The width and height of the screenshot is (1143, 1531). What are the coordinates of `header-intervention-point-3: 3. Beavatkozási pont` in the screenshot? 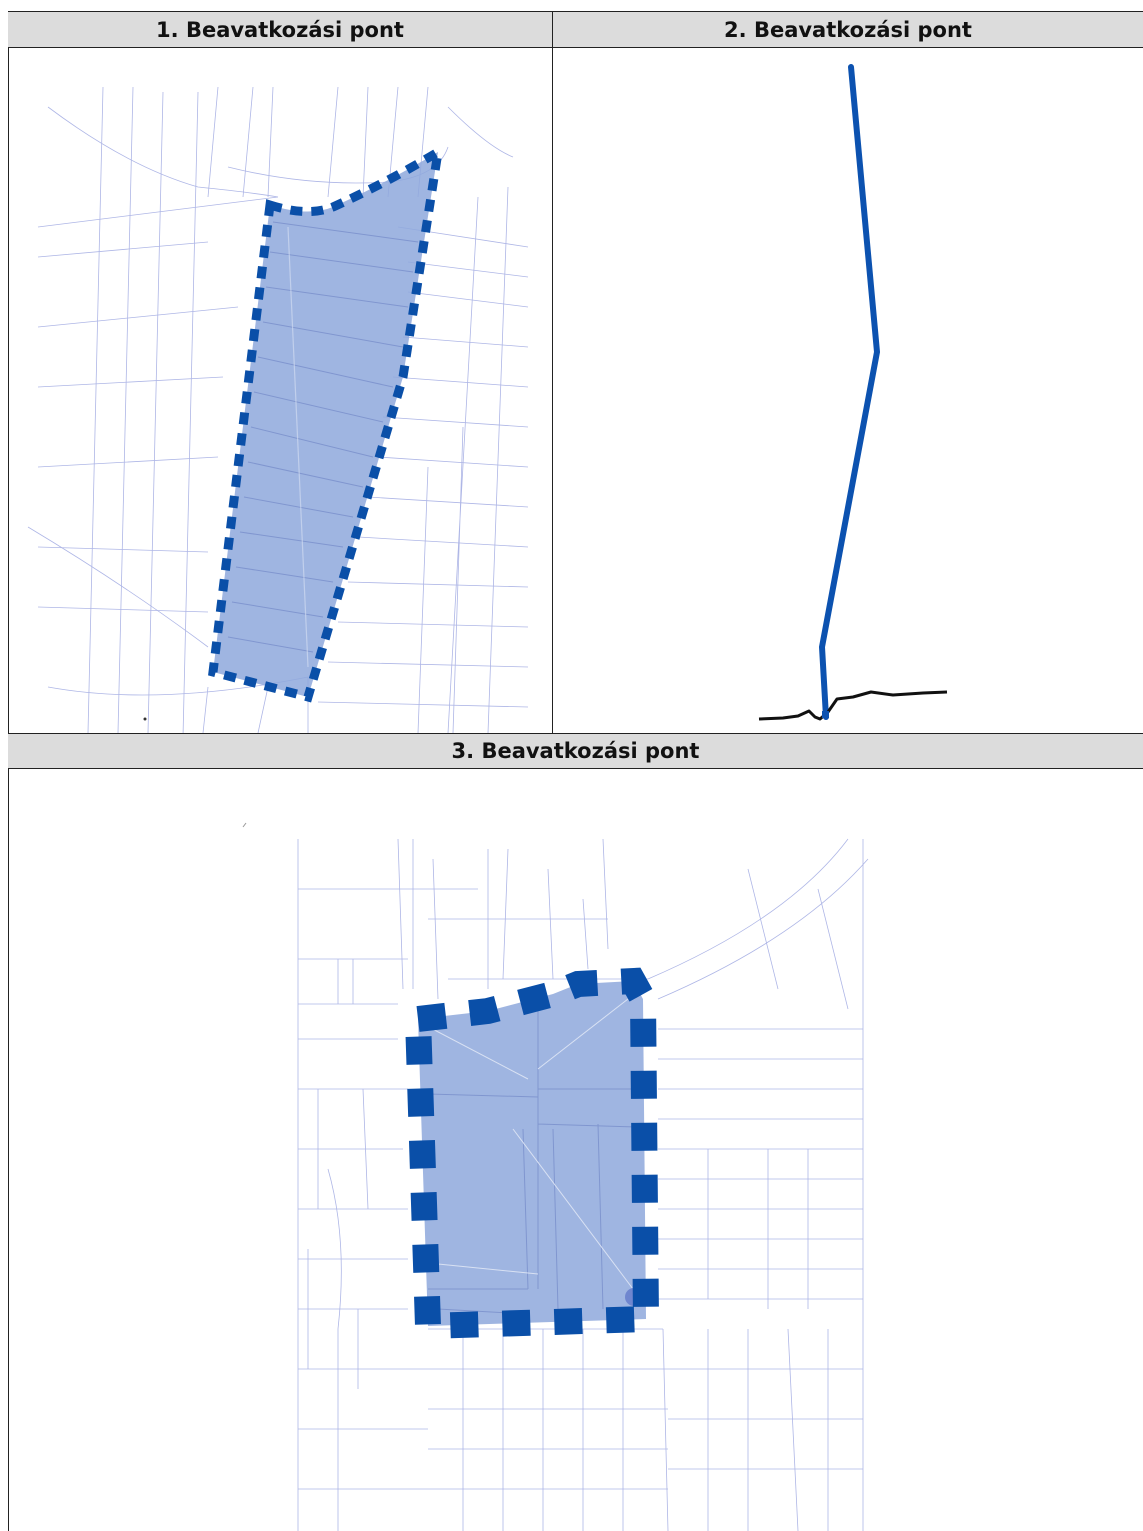 It's located at (575, 751).